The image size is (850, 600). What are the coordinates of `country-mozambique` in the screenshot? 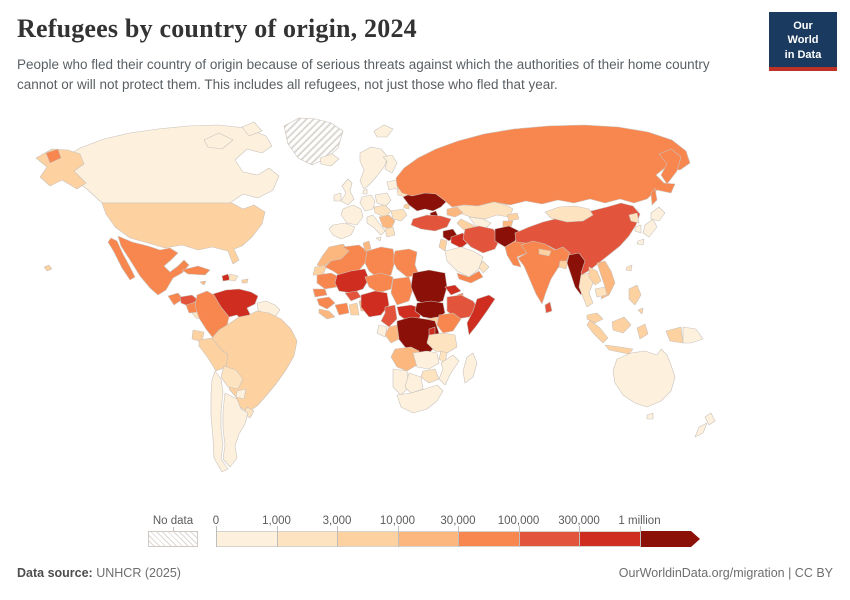 It's located at (449, 370).